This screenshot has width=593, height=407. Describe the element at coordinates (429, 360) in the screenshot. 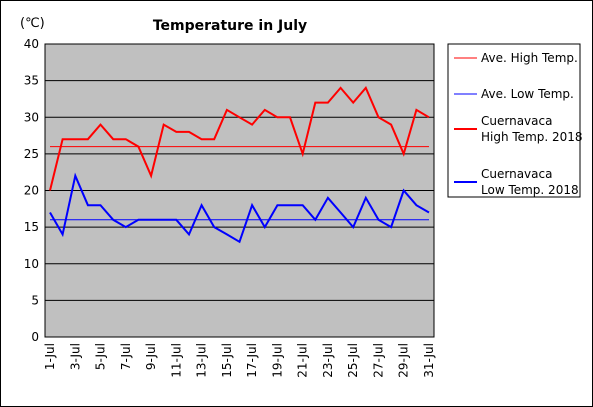

I see `x-tick-label: 31-Jul` at that location.